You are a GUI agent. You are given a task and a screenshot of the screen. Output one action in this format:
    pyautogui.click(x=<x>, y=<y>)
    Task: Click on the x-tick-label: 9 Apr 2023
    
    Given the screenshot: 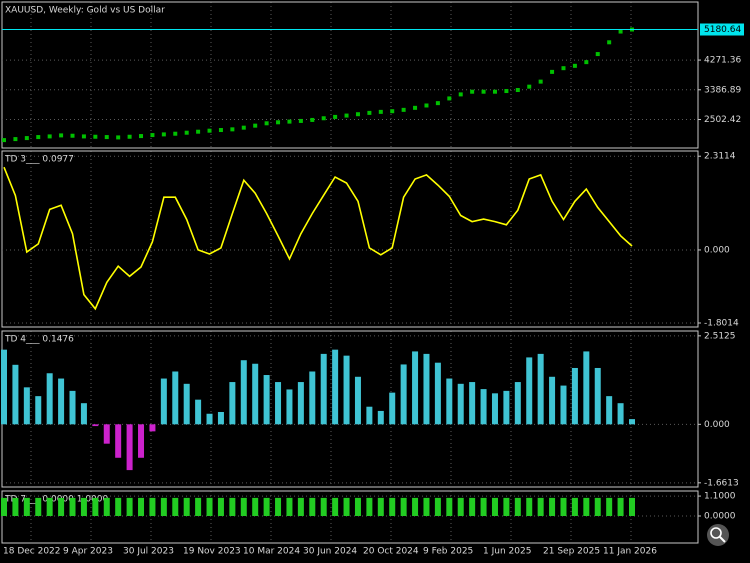 What is the action you would take?
    pyautogui.click(x=88, y=552)
    